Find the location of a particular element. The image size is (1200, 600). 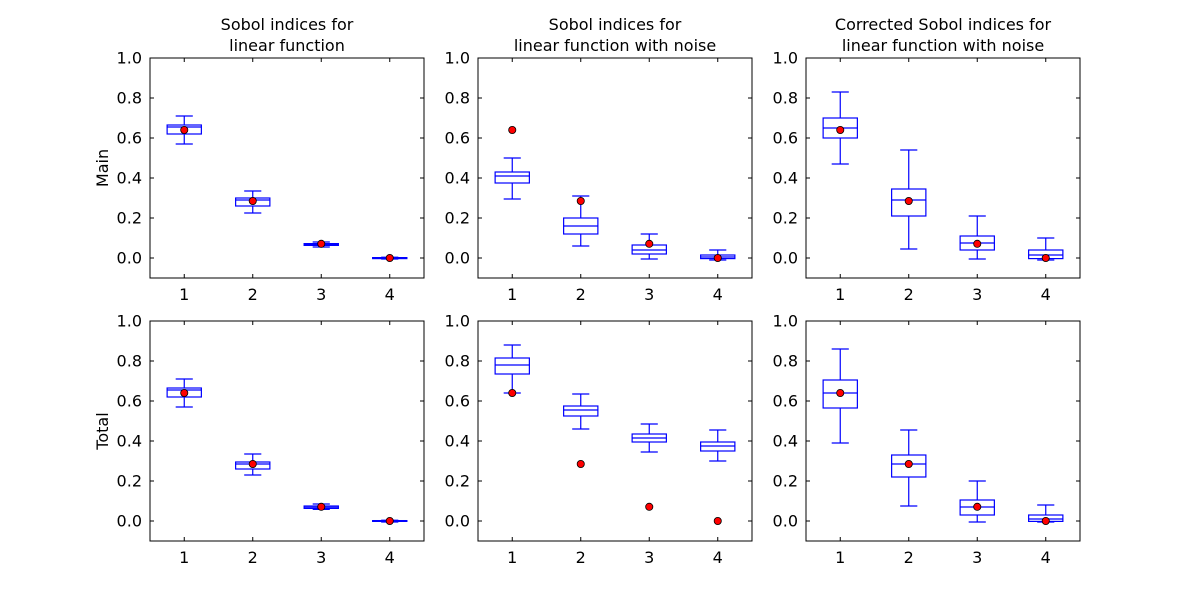

subplot-title-line: linear function with noise is located at coordinates (943, 45).